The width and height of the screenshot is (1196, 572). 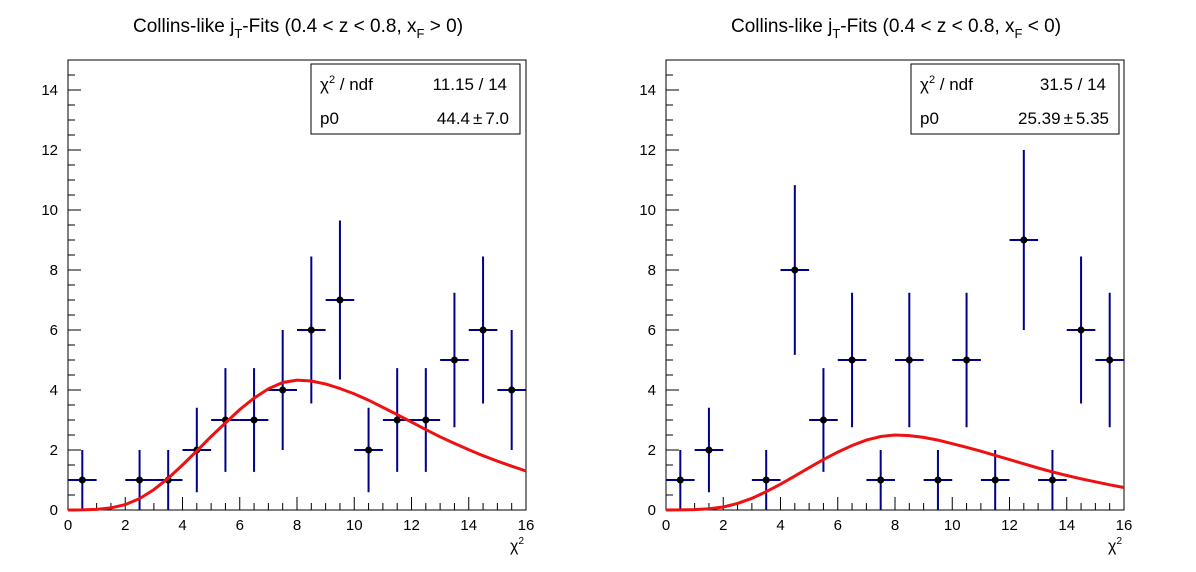 I want to click on stats-p0-value: 25.39 ±5.35, so click(x=1063, y=118).